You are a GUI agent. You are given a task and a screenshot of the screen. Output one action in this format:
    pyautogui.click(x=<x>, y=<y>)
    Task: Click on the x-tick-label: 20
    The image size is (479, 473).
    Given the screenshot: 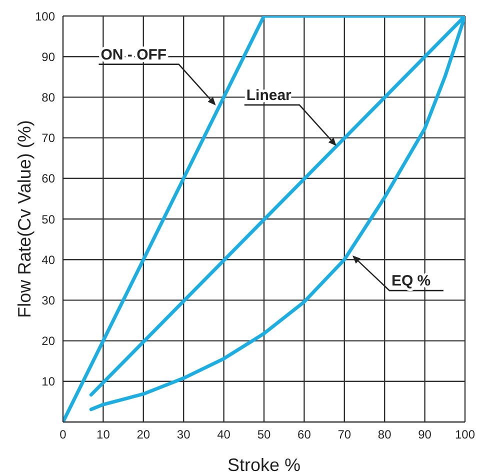 What is the action you would take?
    pyautogui.click(x=143, y=435)
    